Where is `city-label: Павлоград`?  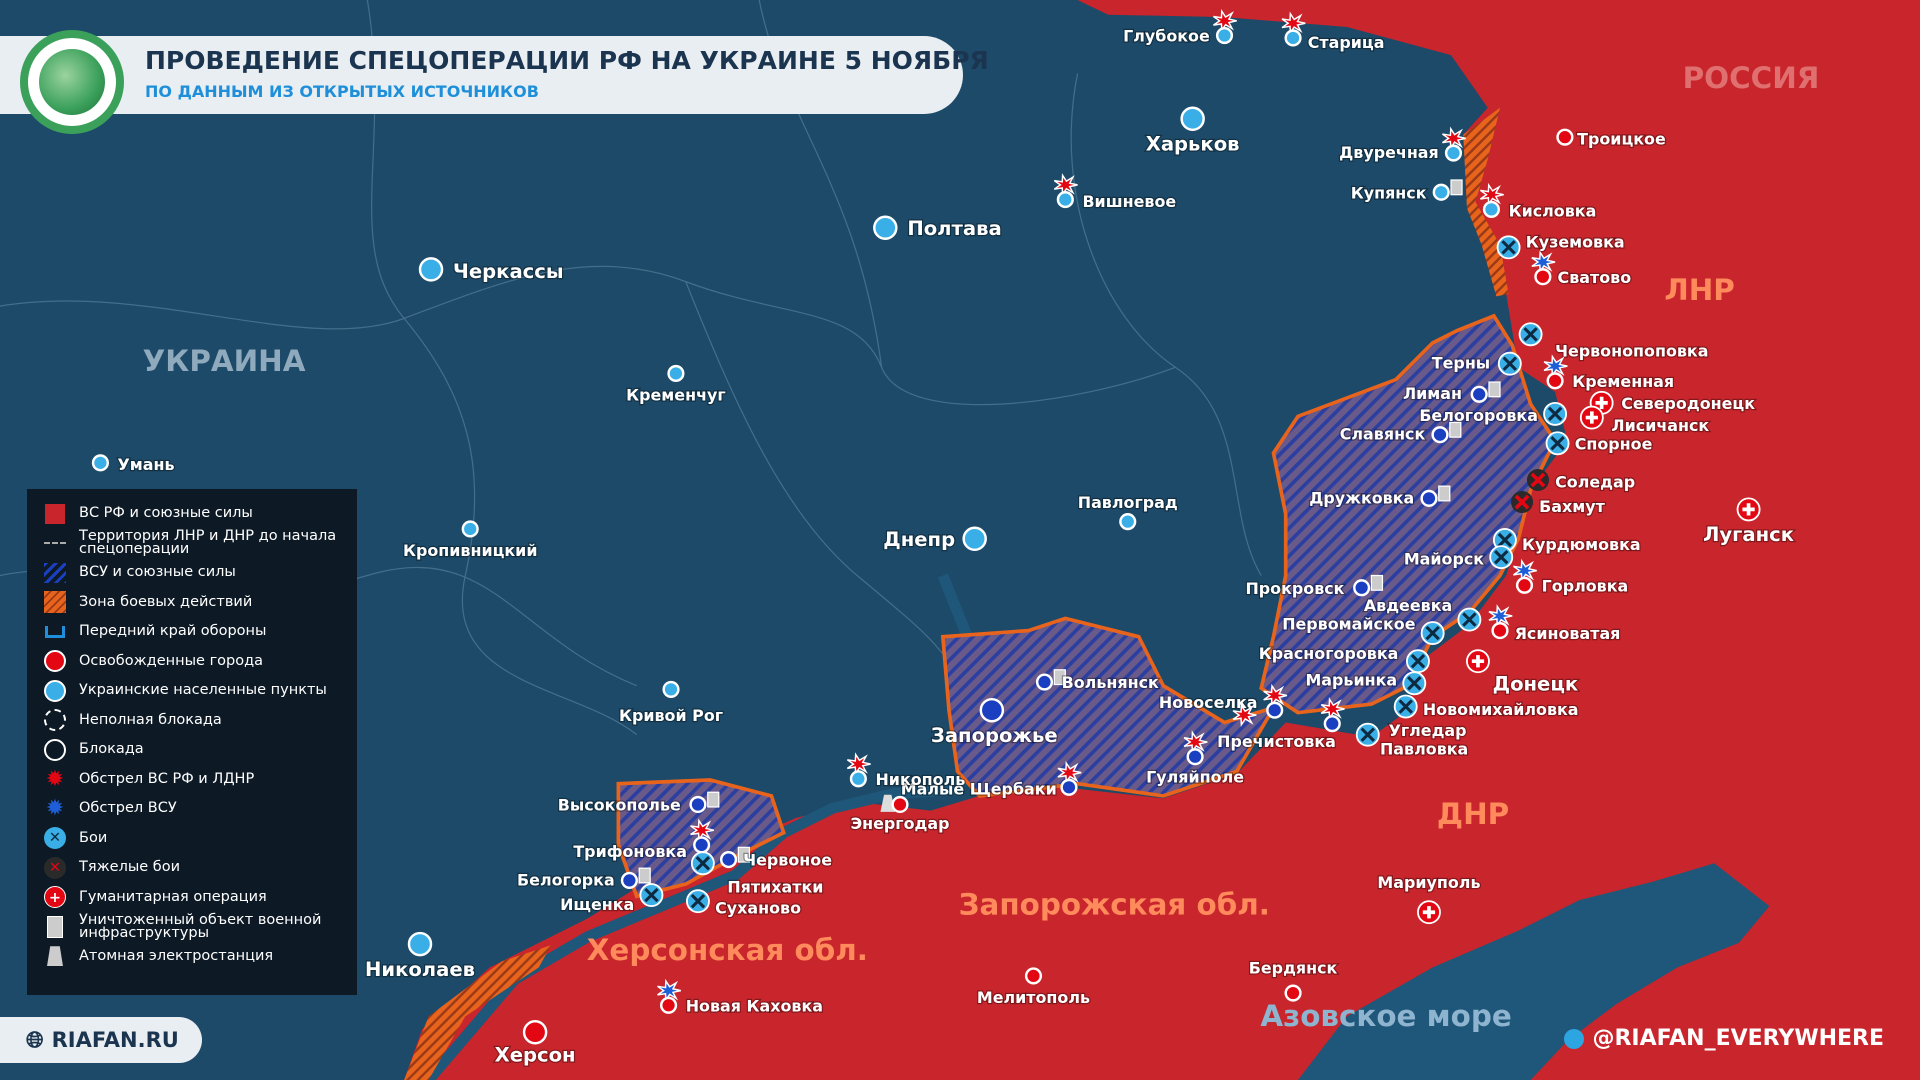
city-label: Павлоград is located at coordinates (1128, 502).